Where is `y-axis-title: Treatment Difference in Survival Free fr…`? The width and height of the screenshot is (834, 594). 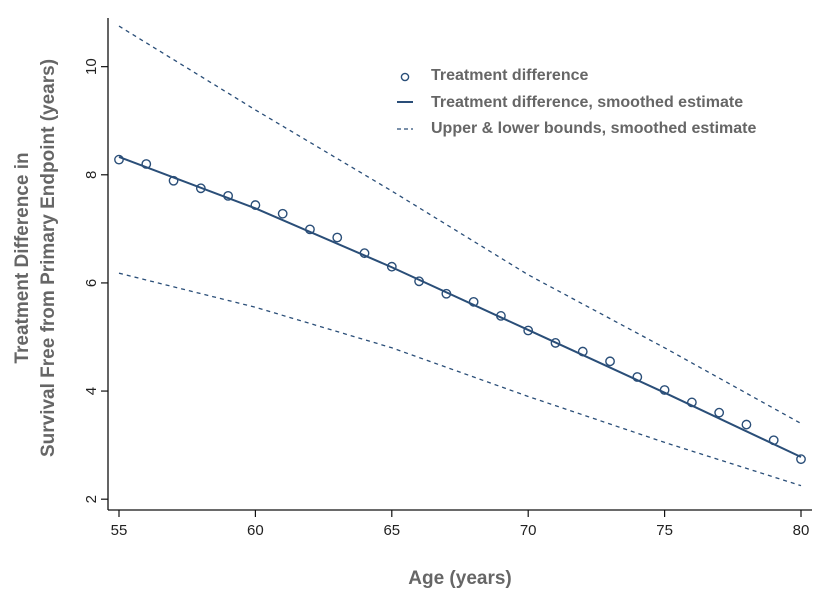
y-axis-title: Treatment Difference in Survival Free fr… is located at coordinates (35, 258).